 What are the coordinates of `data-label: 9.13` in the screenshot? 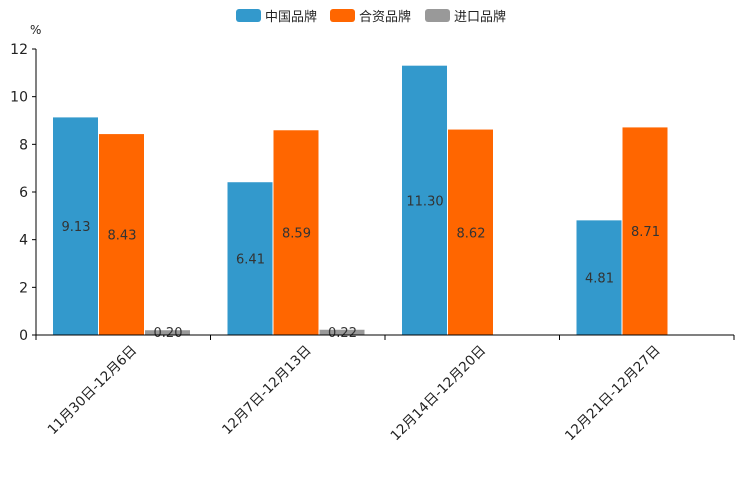 It's located at (76, 227).